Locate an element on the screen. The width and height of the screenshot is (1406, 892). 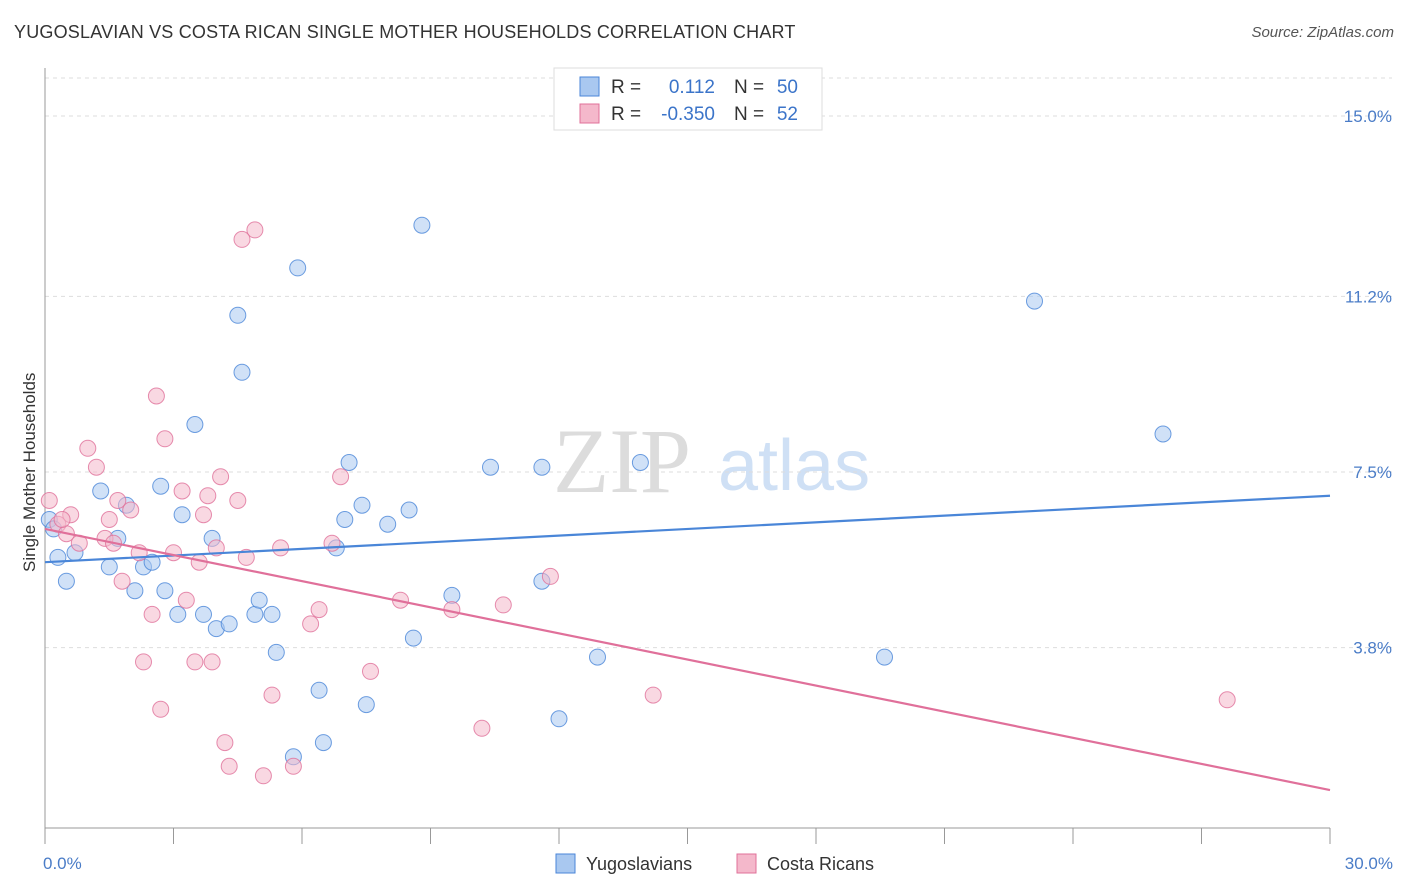
y-tick-label: 3.8% is located at coordinates (1372, 648).